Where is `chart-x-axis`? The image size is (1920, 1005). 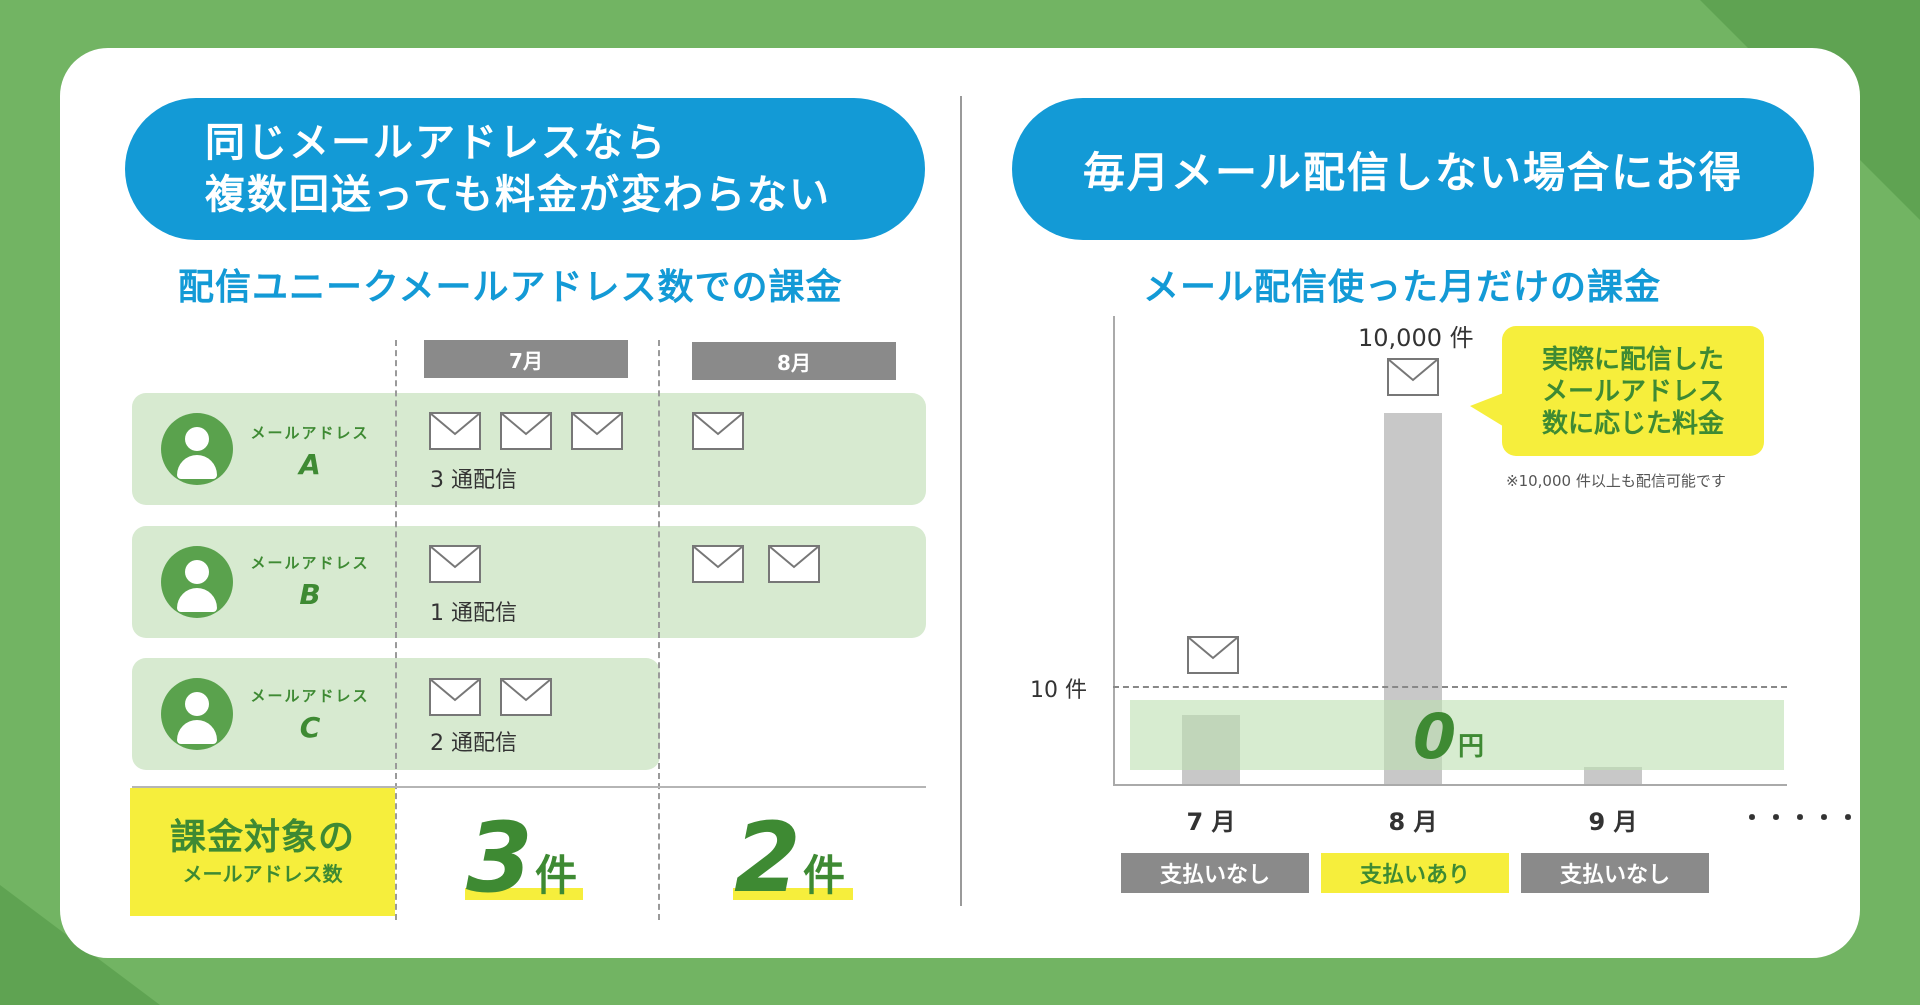
chart-x-axis is located at coordinates (1450, 785).